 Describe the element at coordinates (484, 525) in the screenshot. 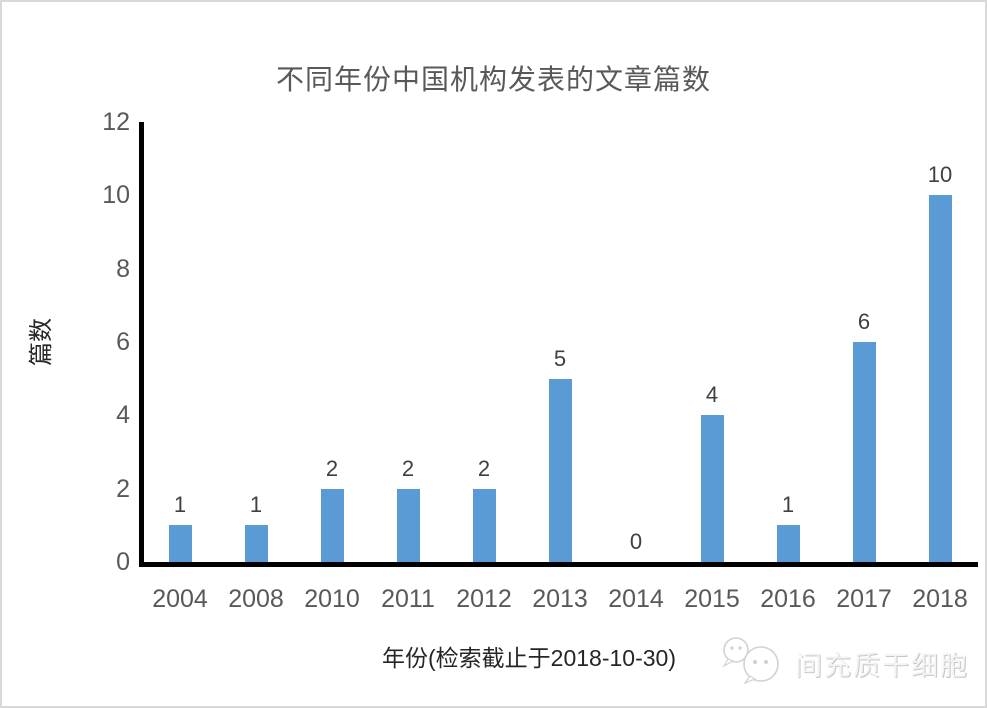

I see `bar-2012` at that location.